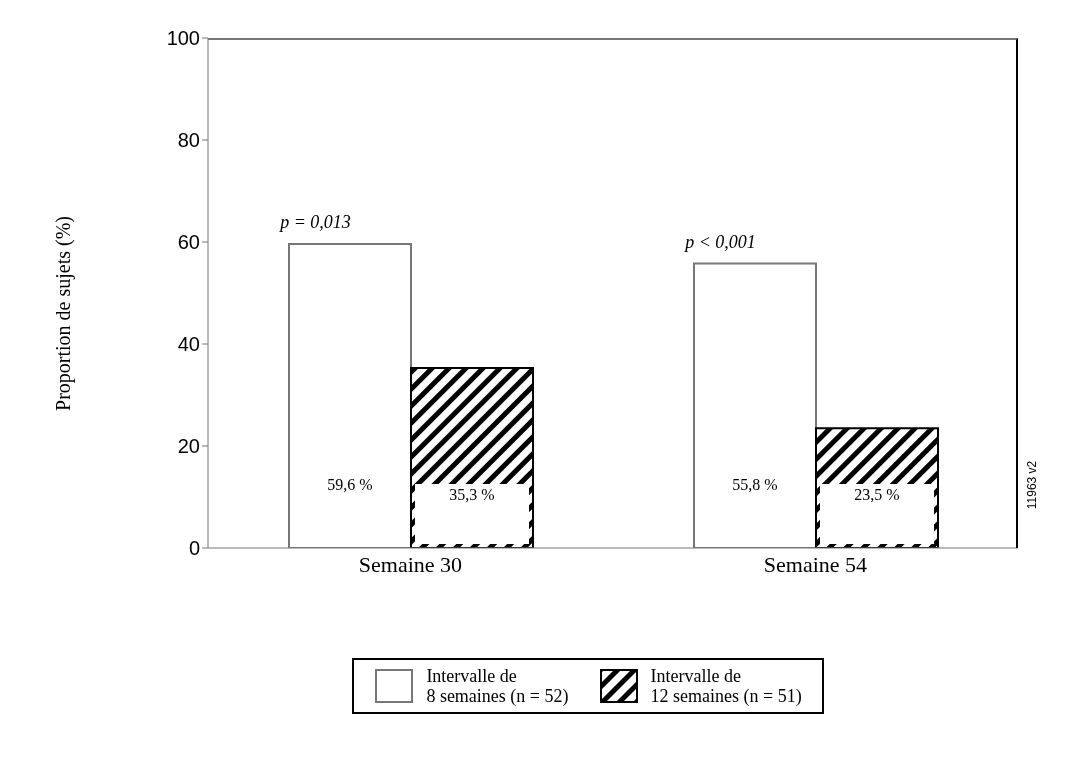 The height and width of the screenshot is (759, 1084). What do you see at coordinates (188, 242) in the screenshot?
I see `y-tick-label: 60` at bounding box center [188, 242].